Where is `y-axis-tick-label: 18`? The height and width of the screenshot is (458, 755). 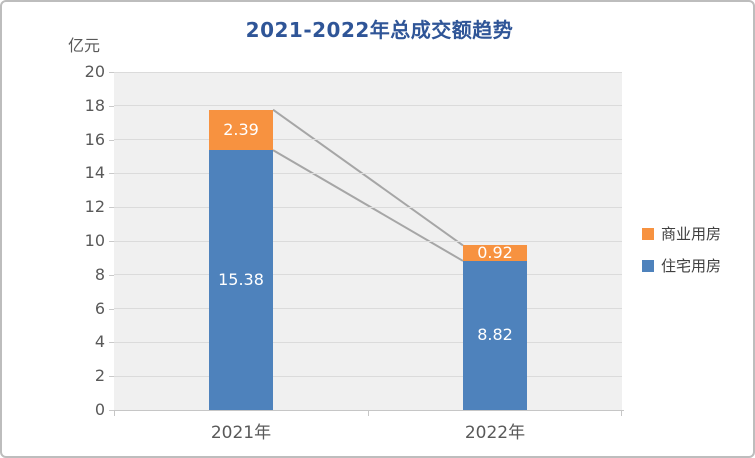 y-axis-tick-label: 18 is located at coordinates (94, 105).